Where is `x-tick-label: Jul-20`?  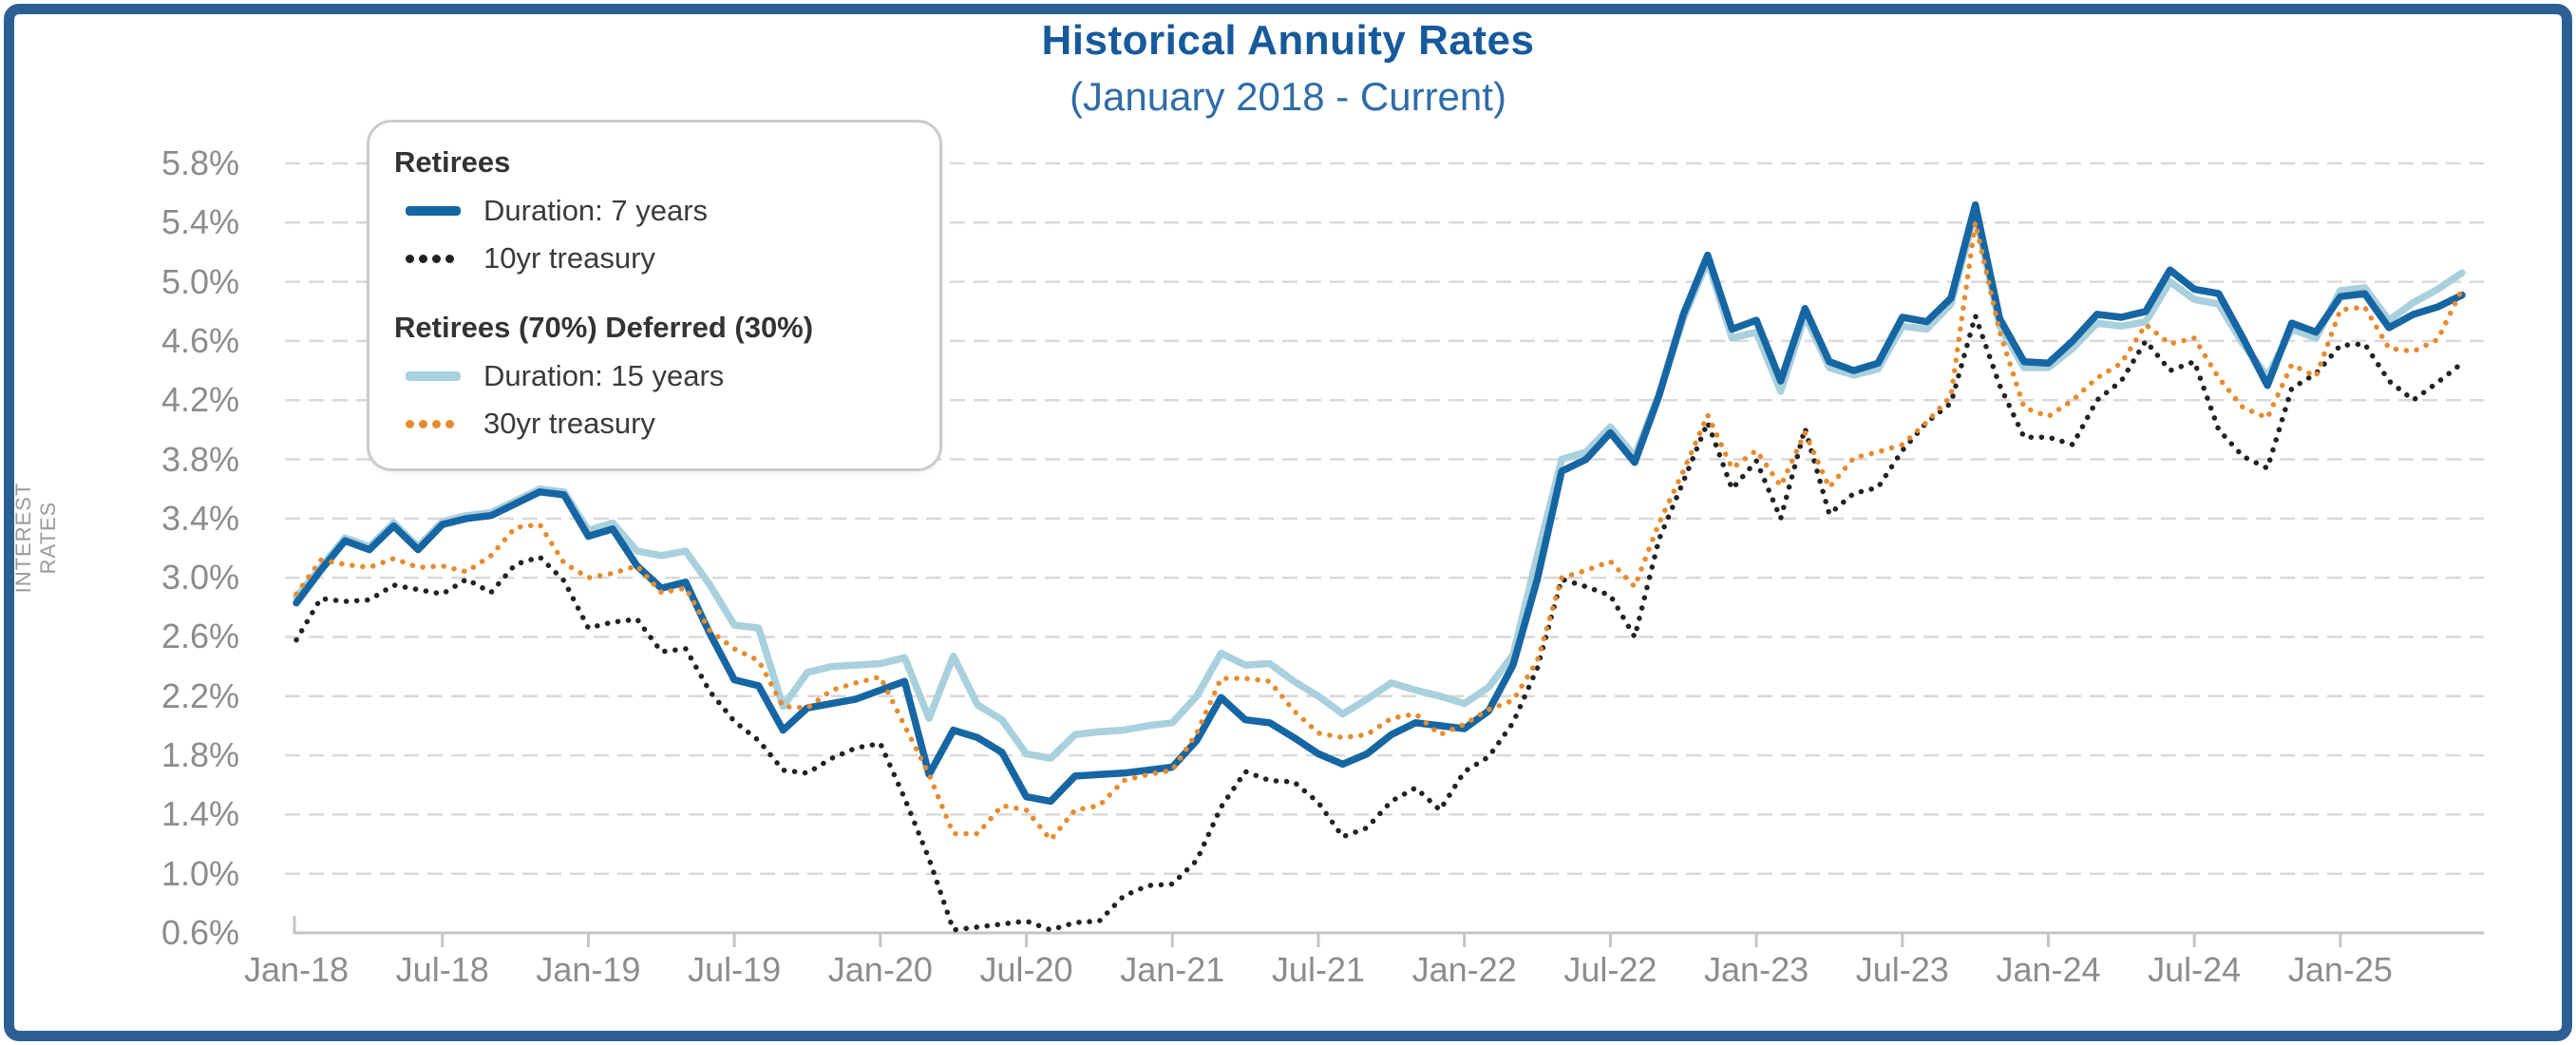 x-tick-label: Jul-20 is located at coordinates (1026, 969).